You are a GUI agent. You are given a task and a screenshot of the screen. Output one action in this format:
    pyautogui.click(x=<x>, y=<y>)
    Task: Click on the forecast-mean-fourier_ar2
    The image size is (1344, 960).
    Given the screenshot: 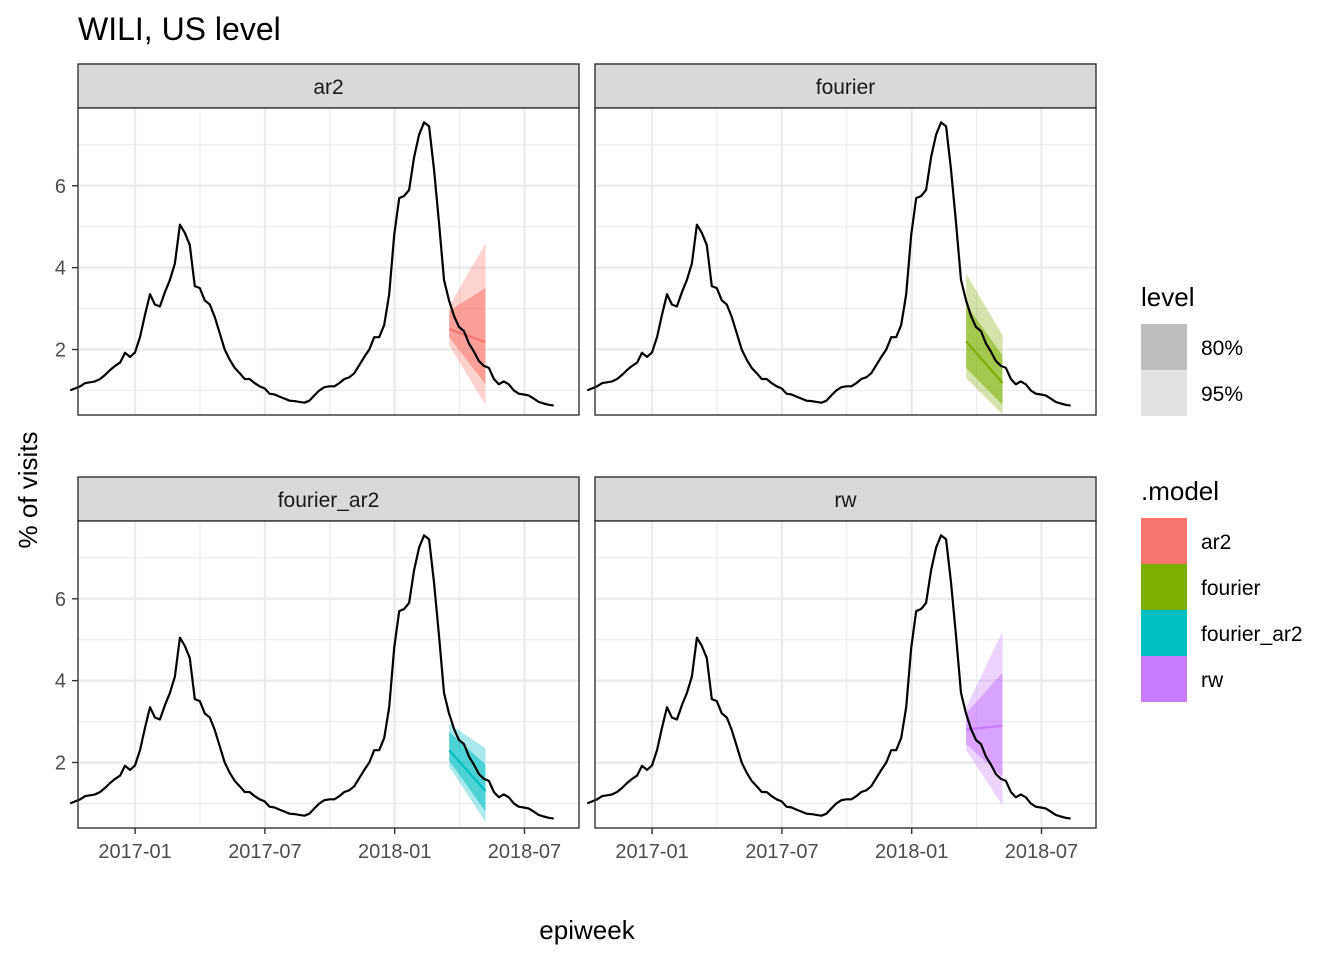 What is the action you would take?
    pyautogui.click(x=467, y=770)
    